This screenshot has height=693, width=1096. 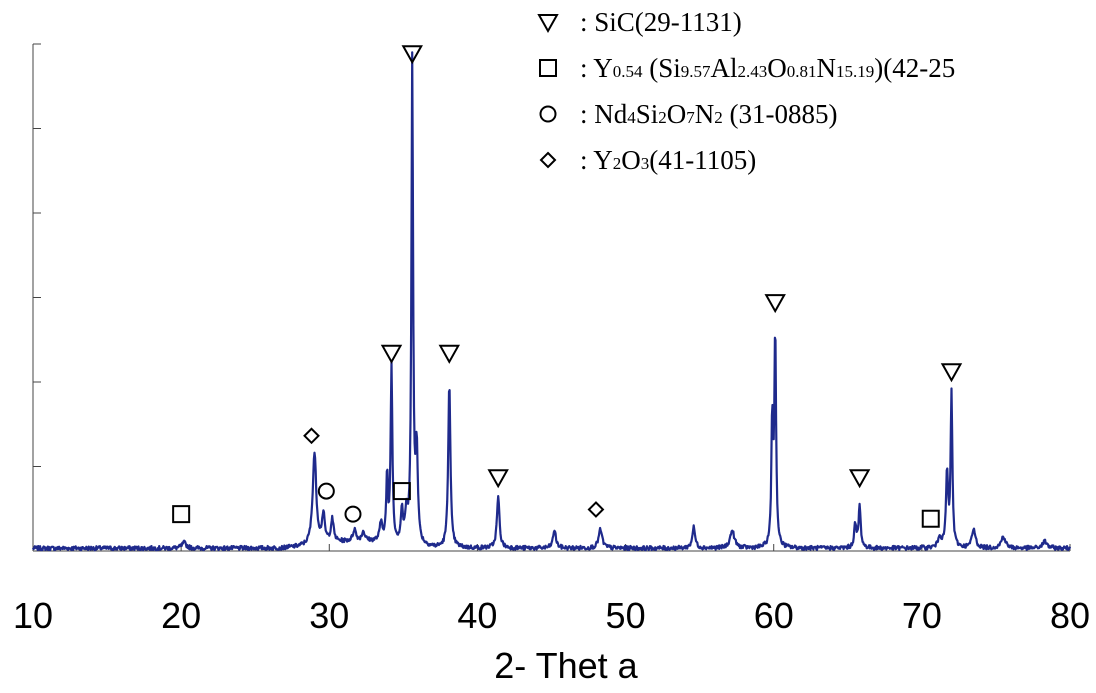 I want to click on x-tick-label: 70, so click(x=922, y=615).